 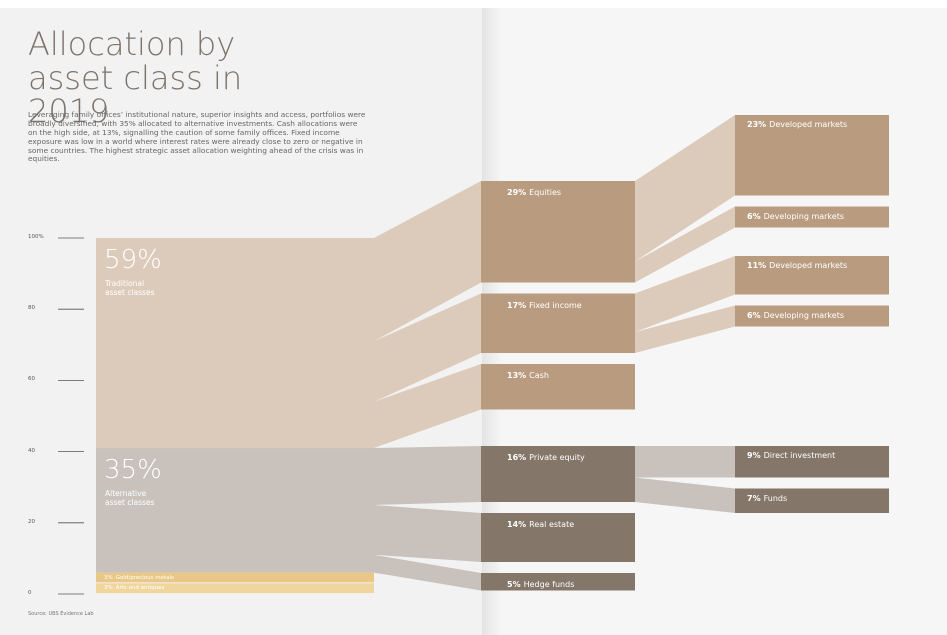 What do you see at coordinates (775, 498) in the screenshot?
I see `node-name: Funds` at bounding box center [775, 498].